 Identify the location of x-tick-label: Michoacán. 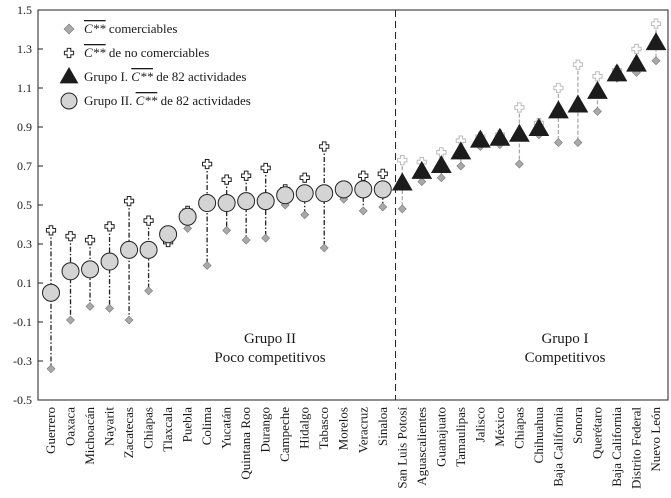
(89, 436).